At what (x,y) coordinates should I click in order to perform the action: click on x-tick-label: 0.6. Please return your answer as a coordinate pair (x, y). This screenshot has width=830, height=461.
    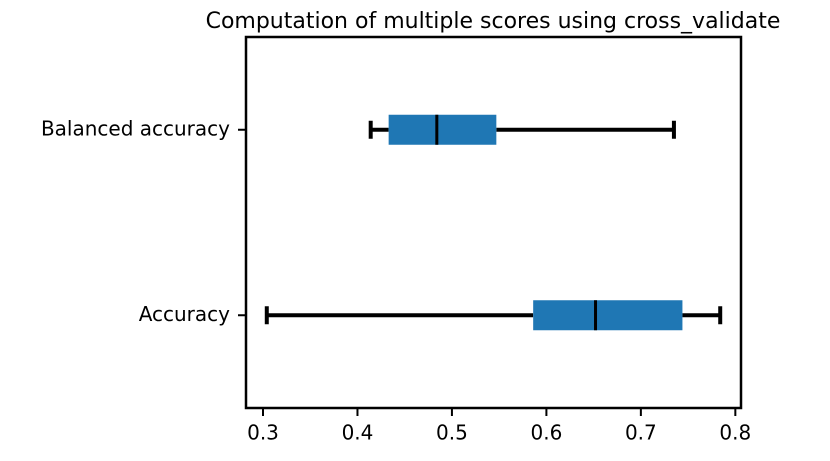
    Looking at the image, I should click on (546, 433).